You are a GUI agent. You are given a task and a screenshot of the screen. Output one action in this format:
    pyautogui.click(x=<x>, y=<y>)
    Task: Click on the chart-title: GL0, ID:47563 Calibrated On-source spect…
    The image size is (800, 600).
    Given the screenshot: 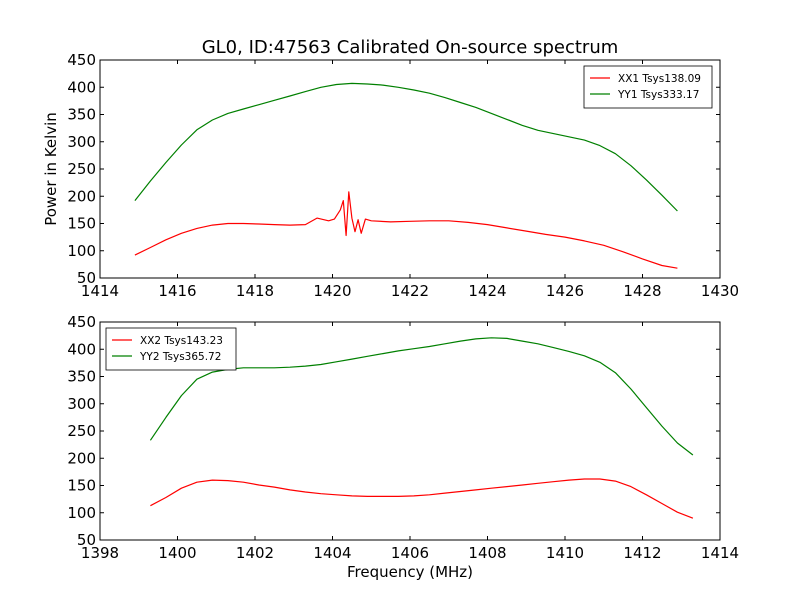 What is the action you would take?
    pyautogui.click(x=410, y=47)
    